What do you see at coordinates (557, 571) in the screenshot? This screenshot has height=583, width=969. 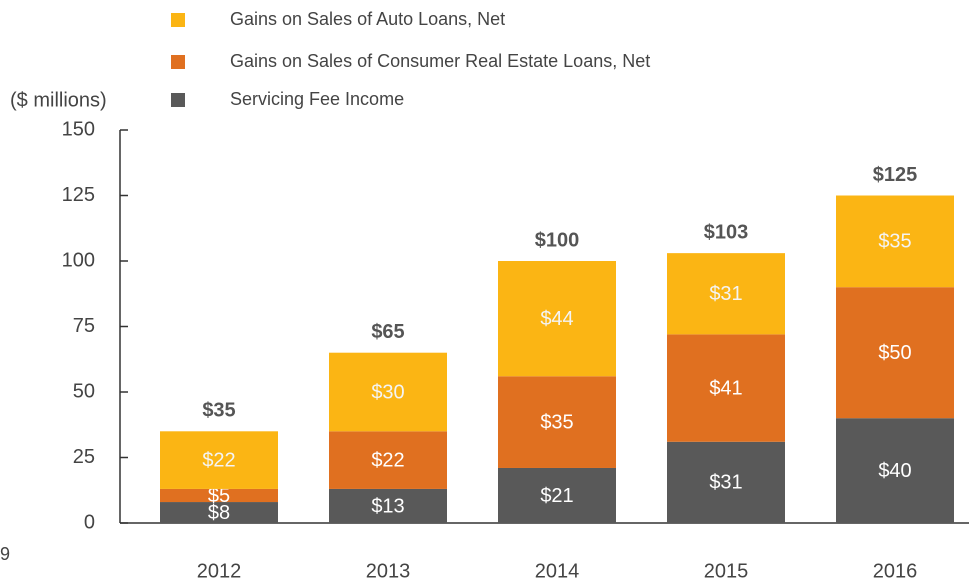 I see `x-tick-label: 2014` at bounding box center [557, 571].